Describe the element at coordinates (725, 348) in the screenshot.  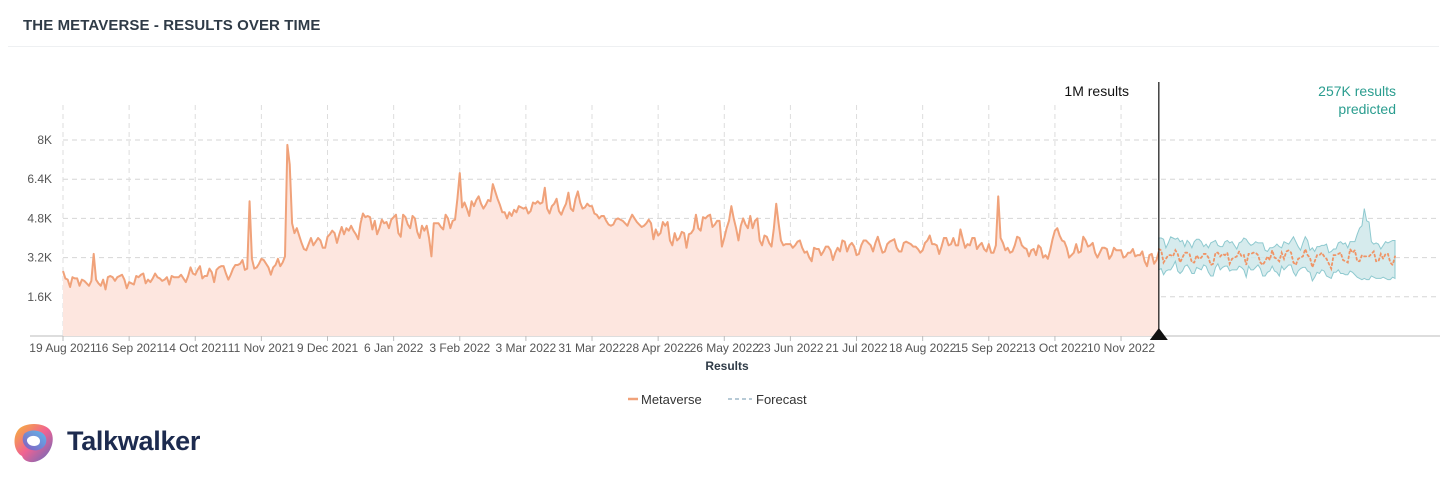
I see `x-tick-label: 26 May 2022` at that location.